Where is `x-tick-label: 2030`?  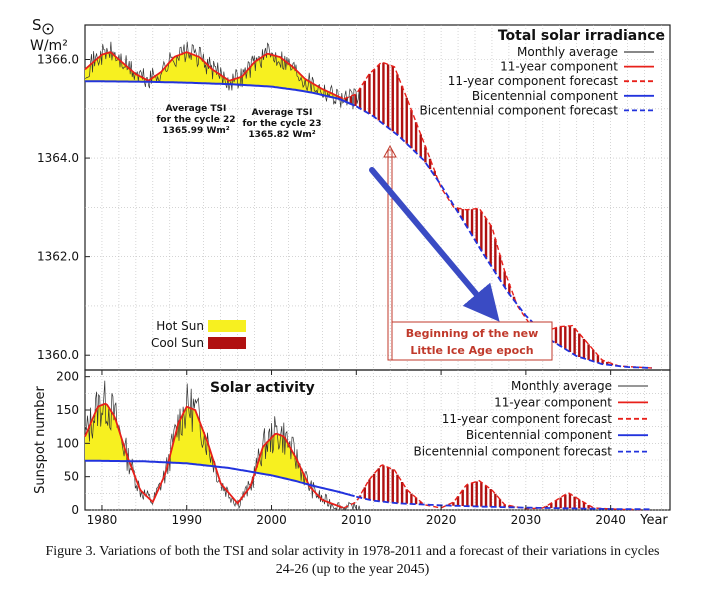
x-tick-label: 2030 is located at coordinates (526, 520).